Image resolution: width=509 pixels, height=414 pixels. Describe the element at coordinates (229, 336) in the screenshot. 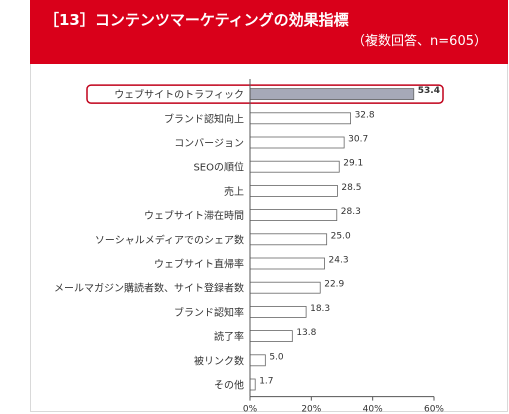

I see `category-label: 読了率` at that location.